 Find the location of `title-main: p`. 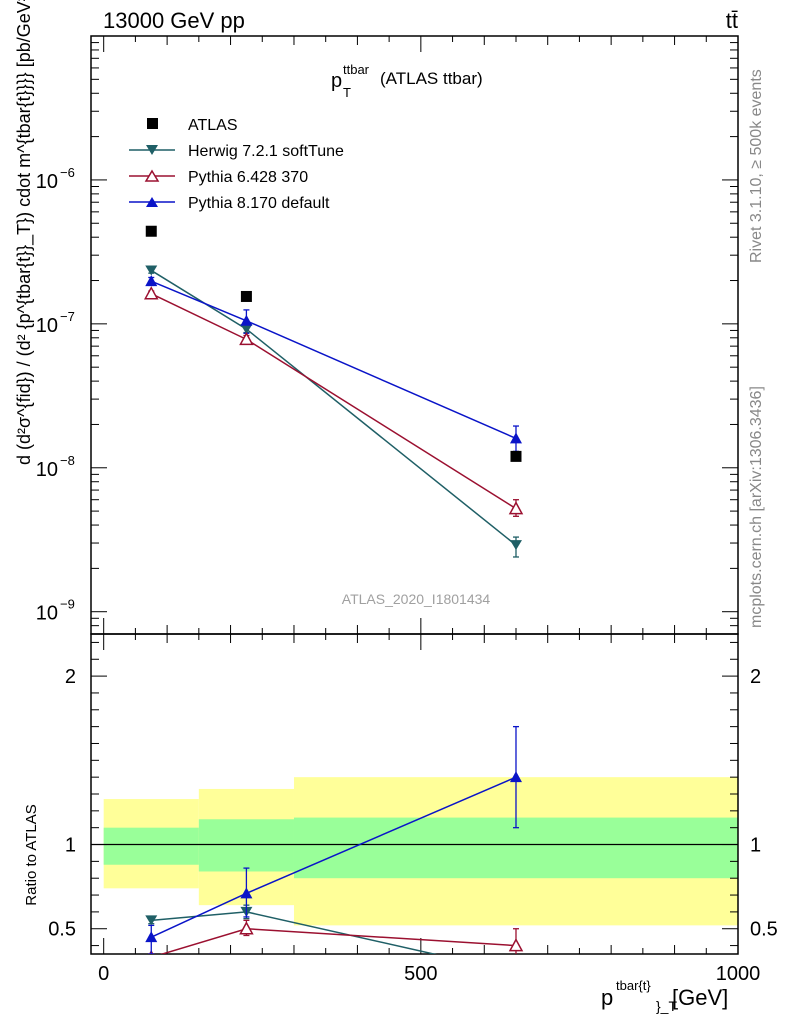

title-main: p is located at coordinates (336, 81).